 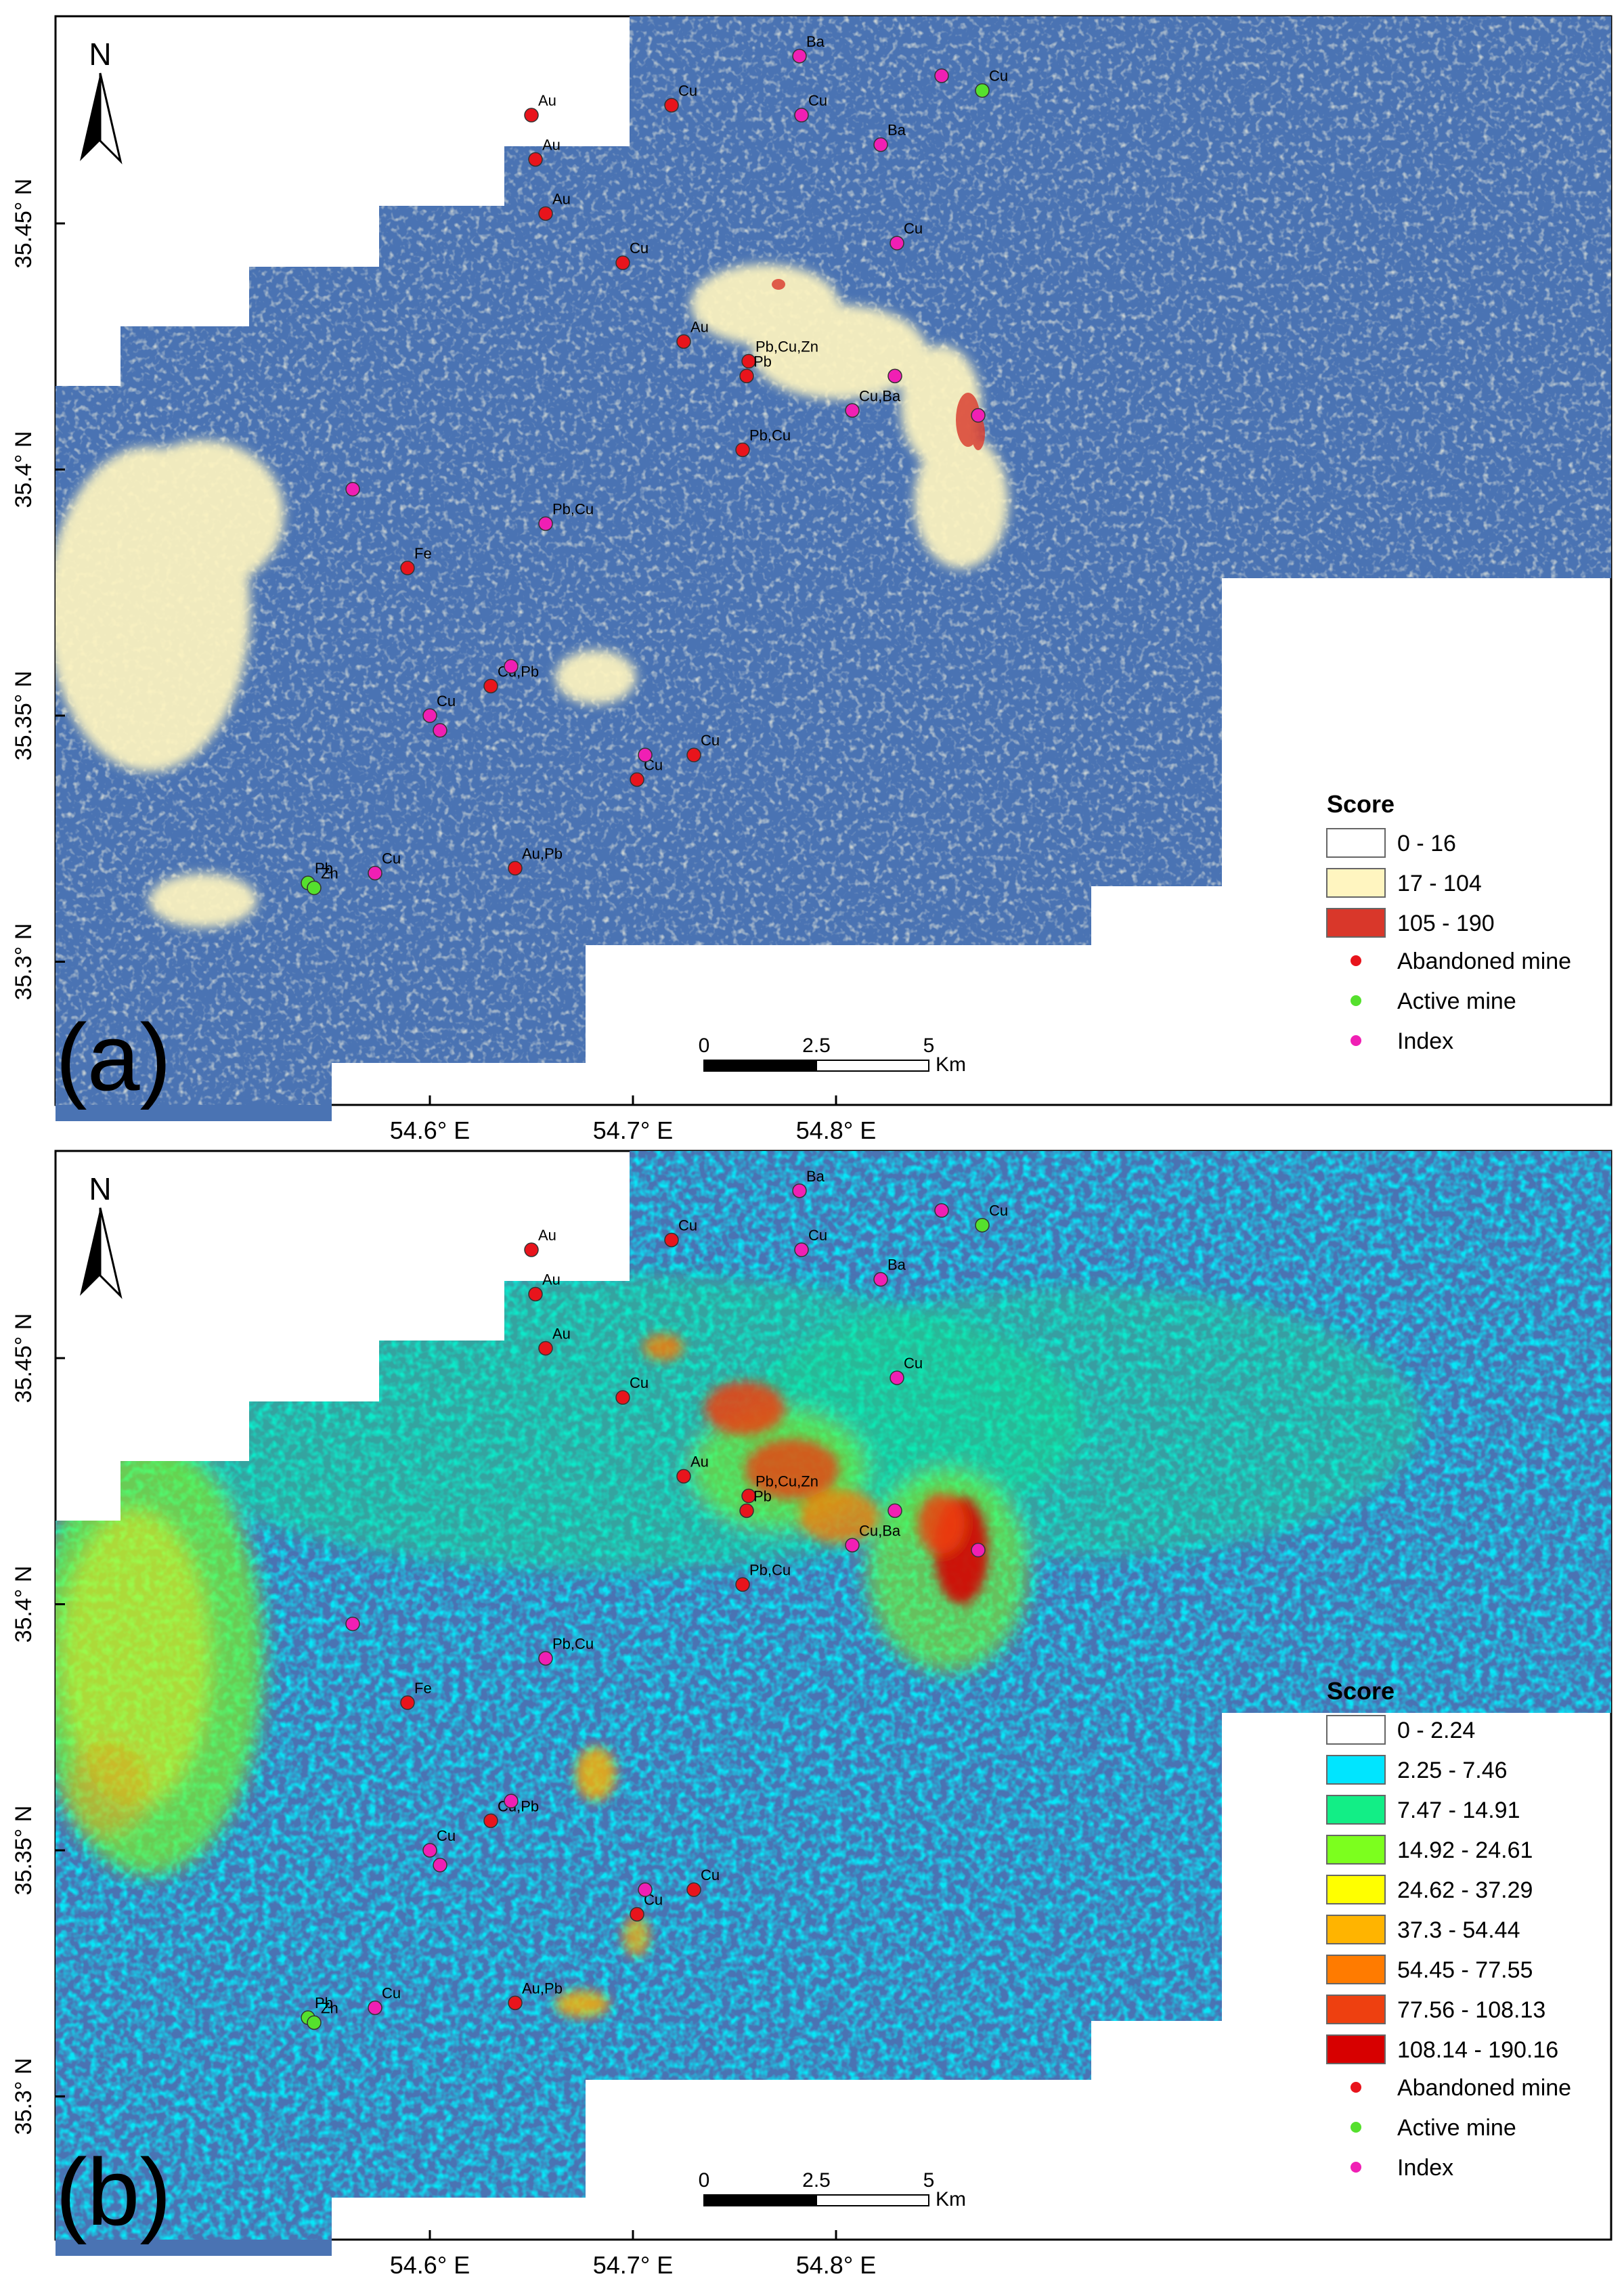 What do you see at coordinates (929, 2181) in the screenshot?
I see `panel-b-scale-tick-2: 5` at bounding box center [929, 2181].